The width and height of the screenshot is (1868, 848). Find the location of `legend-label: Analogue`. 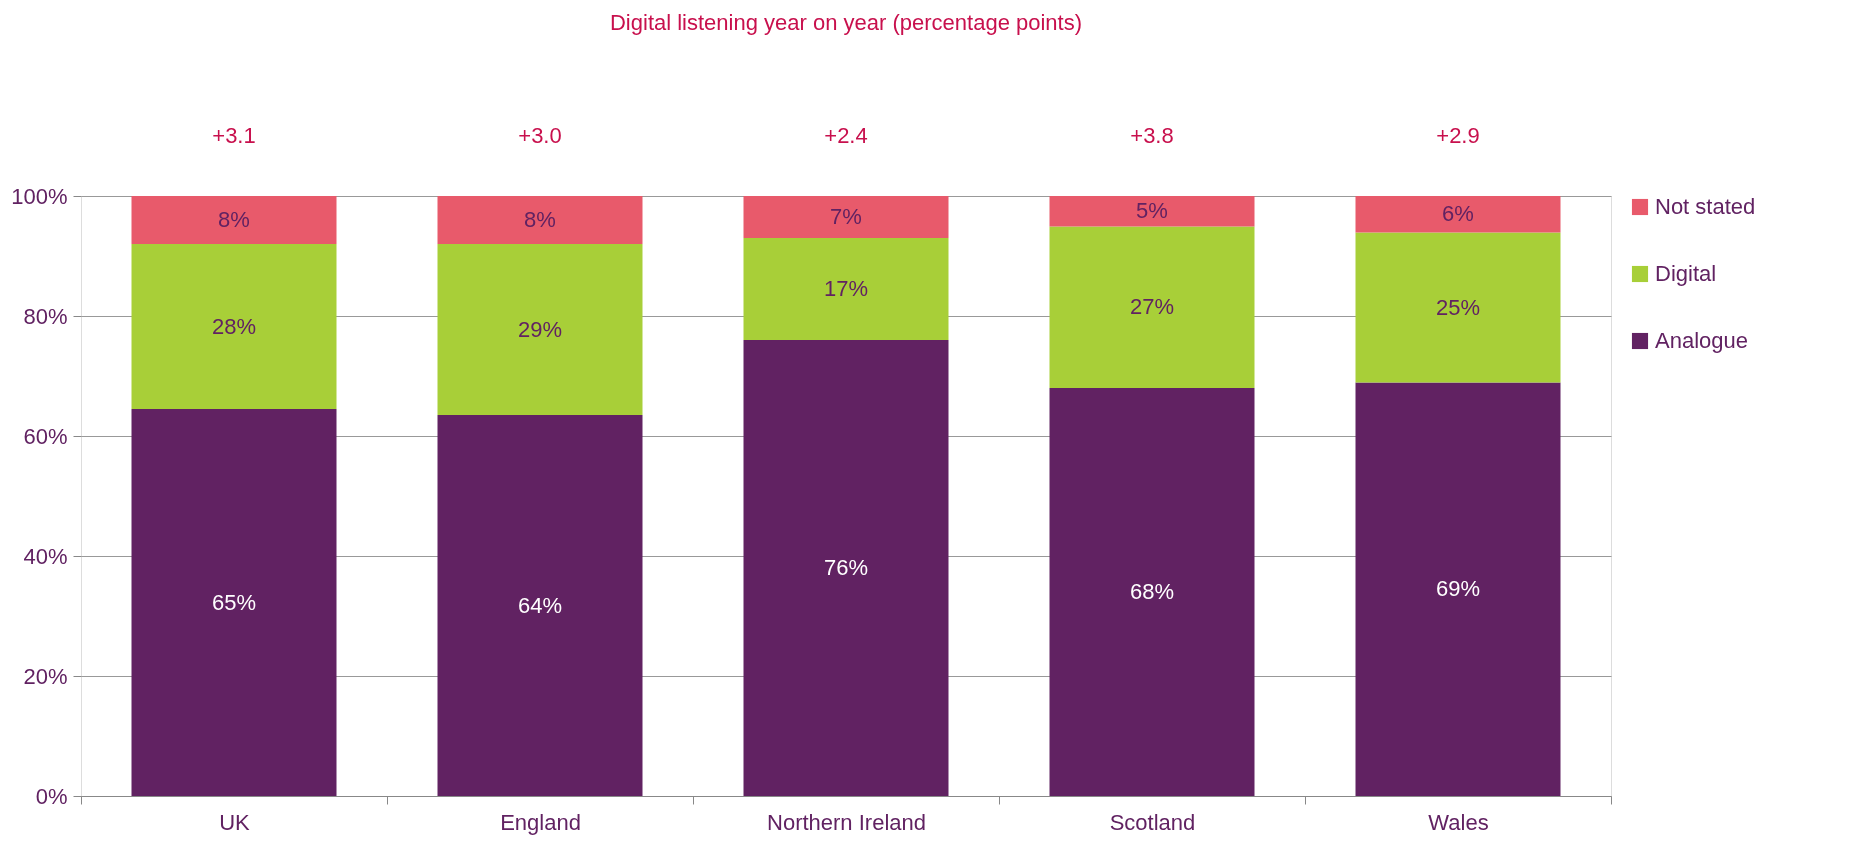

legend-label: Analogue is located at coordinates (1701, 340).